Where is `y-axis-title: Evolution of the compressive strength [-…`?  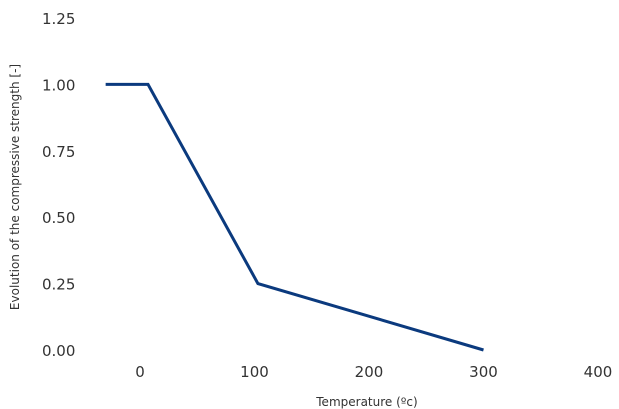 y-axis-title: Evolution of the compressive strength [-… is located at coordinates (15, 187).